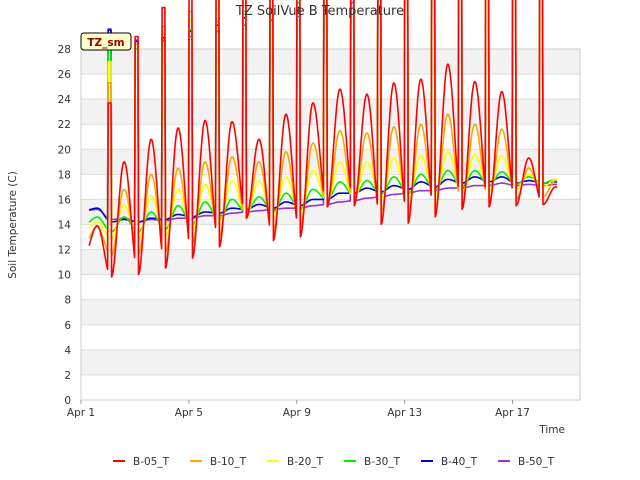 Image resolution: width=640 pixels, height=480 pixels. Describe the element at coordinates (459, 462) in the screenshot. I see `legend-label: B-40_T` at that location.